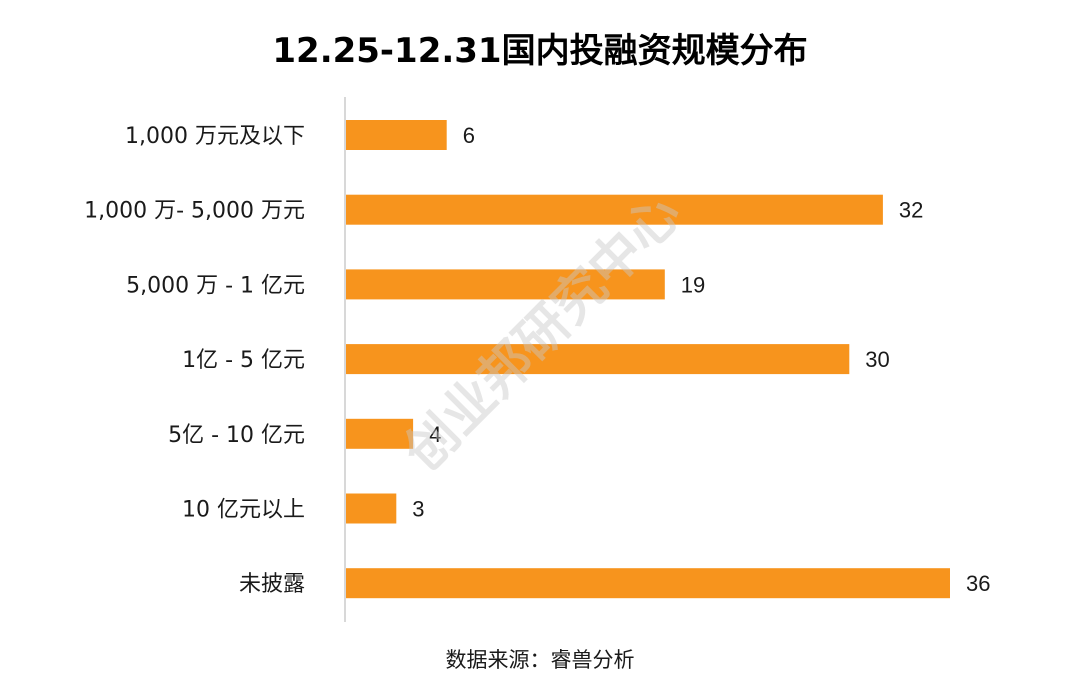 This screenshot has width=1080, height=687. Describe the element at coordinates (215, 285) in the screenshot. I see `category-label: 5,000 万 - 1 亿元` at that location.